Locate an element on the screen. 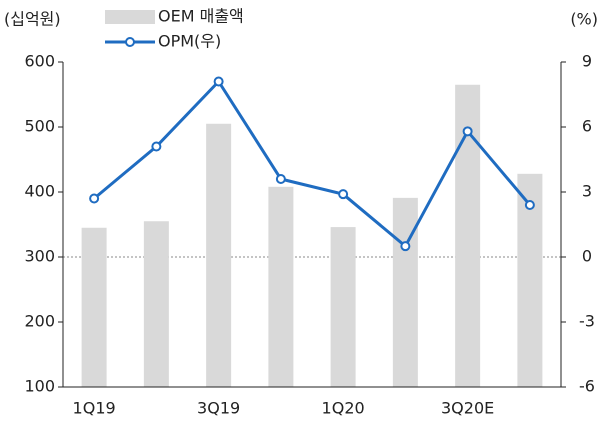 The image size is (602, 423). y2-tick-label: -6 is located at coordinates (587, 386).